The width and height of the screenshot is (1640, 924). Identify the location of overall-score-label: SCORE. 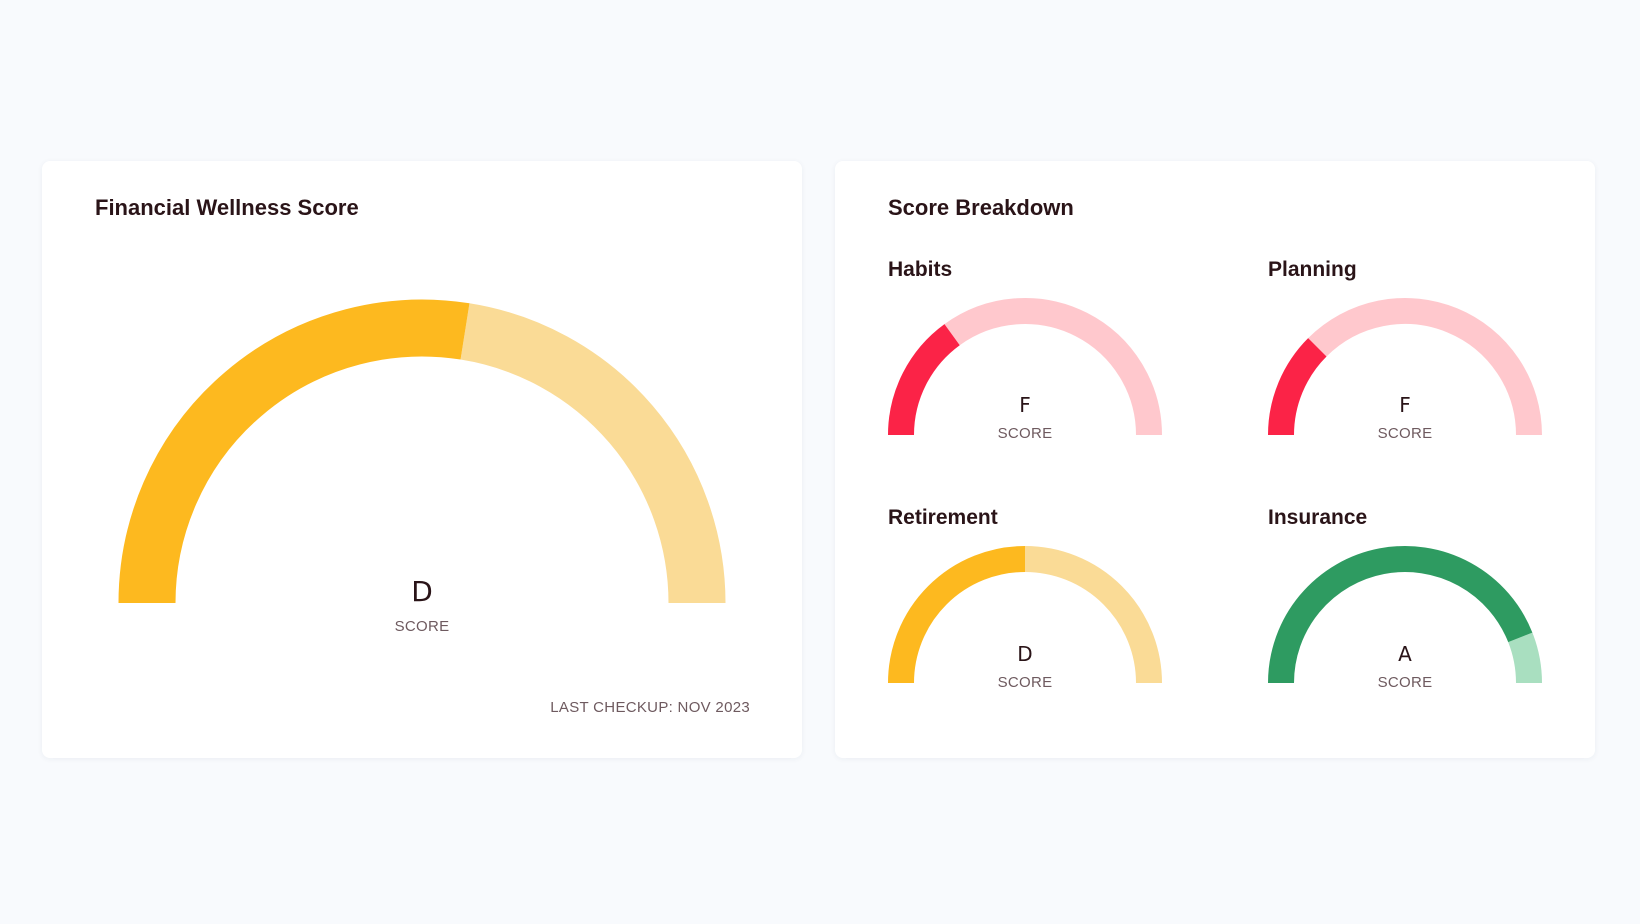
(422, 626).